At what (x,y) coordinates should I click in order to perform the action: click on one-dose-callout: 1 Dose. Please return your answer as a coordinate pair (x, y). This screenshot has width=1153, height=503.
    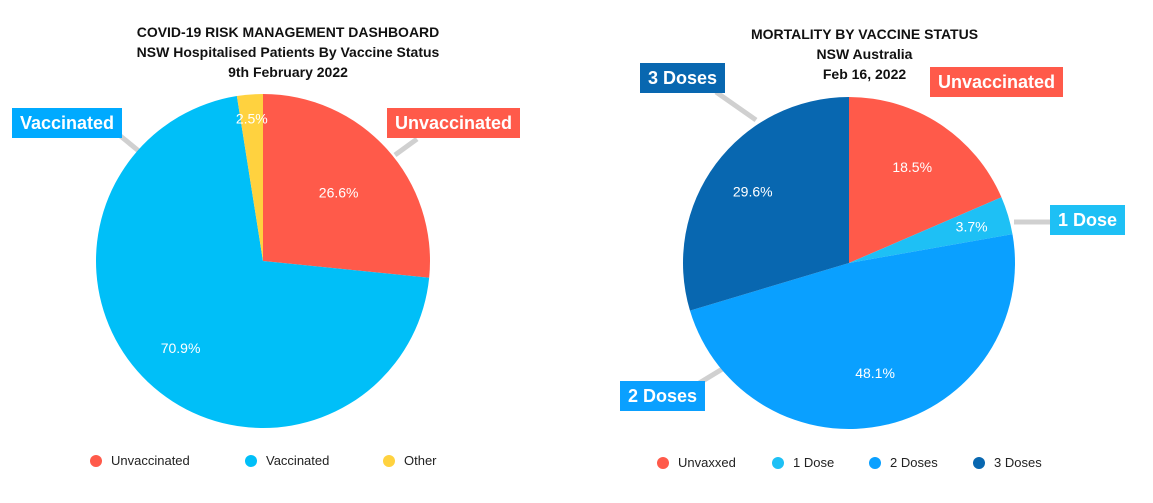
    Looking at the image, I should click on (1088, 220).